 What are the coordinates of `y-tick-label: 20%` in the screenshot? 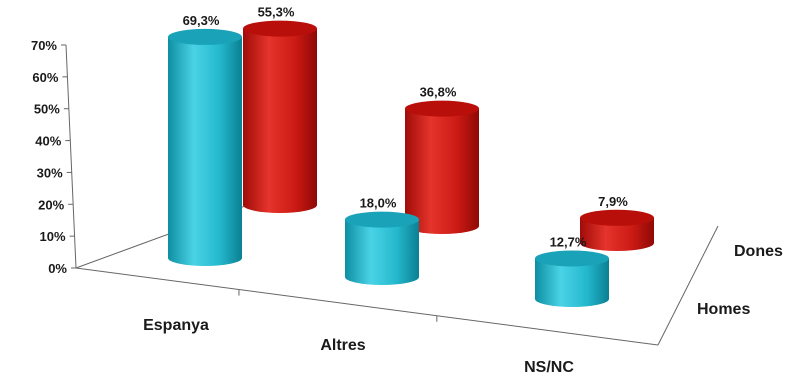 It's located at (51, 204).